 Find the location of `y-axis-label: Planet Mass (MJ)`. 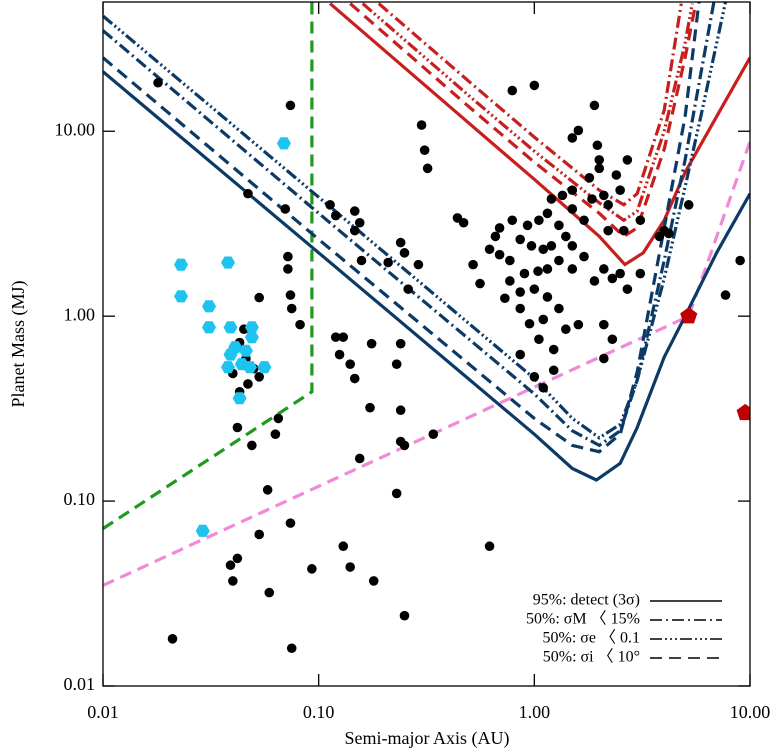

y-axis-label: Planet Mass (MJ) is located at coordinates (18, 344).